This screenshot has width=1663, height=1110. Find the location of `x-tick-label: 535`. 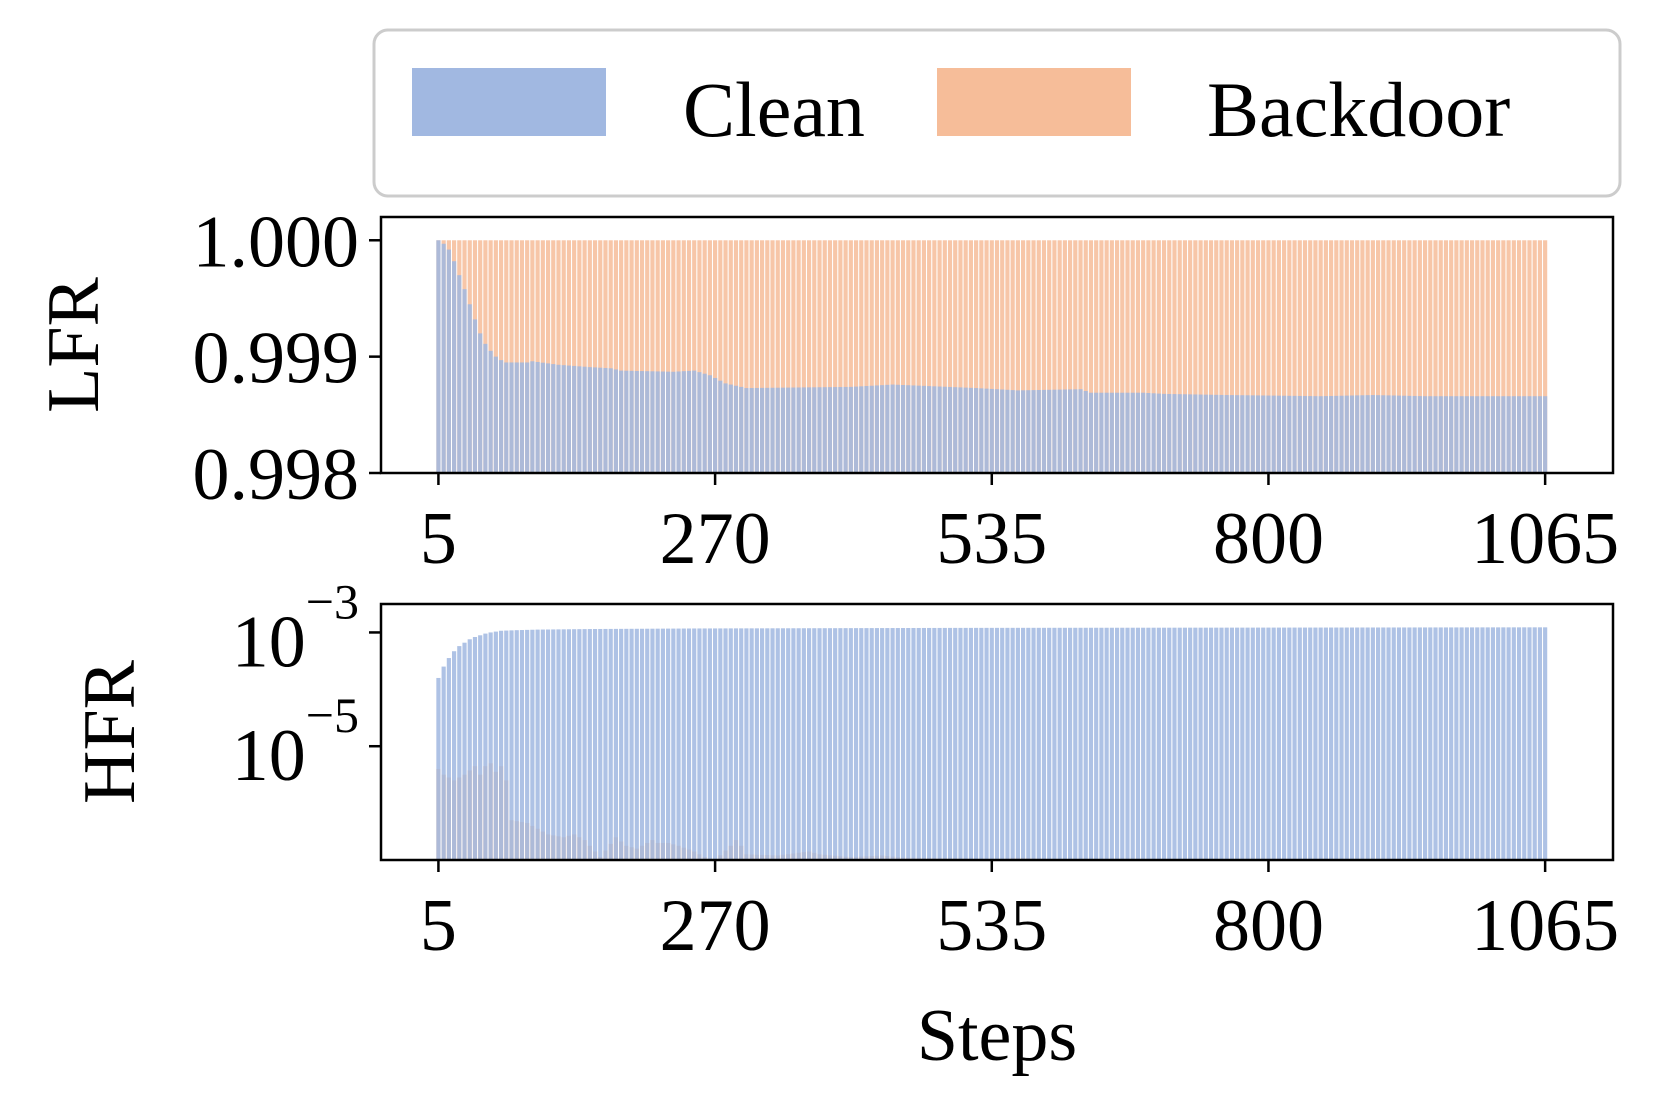

x-tick-label: 535 is located at coordinates (991, 926).